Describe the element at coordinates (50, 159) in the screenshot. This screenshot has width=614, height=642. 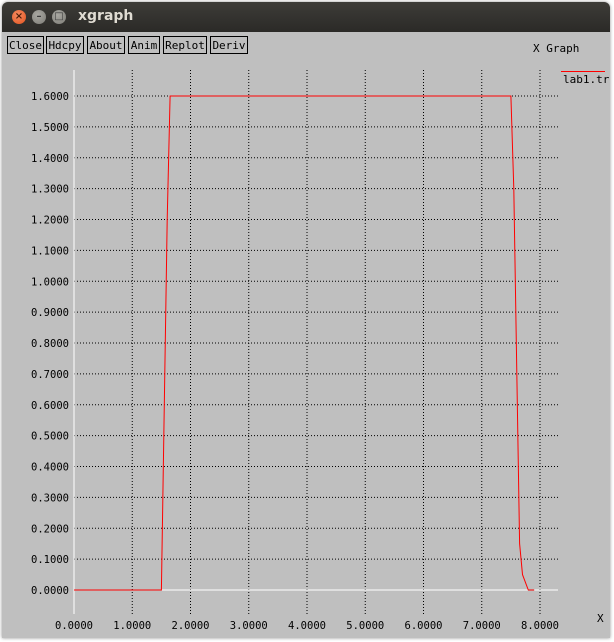
I see `y-tick-label: 1.4000` at that location.